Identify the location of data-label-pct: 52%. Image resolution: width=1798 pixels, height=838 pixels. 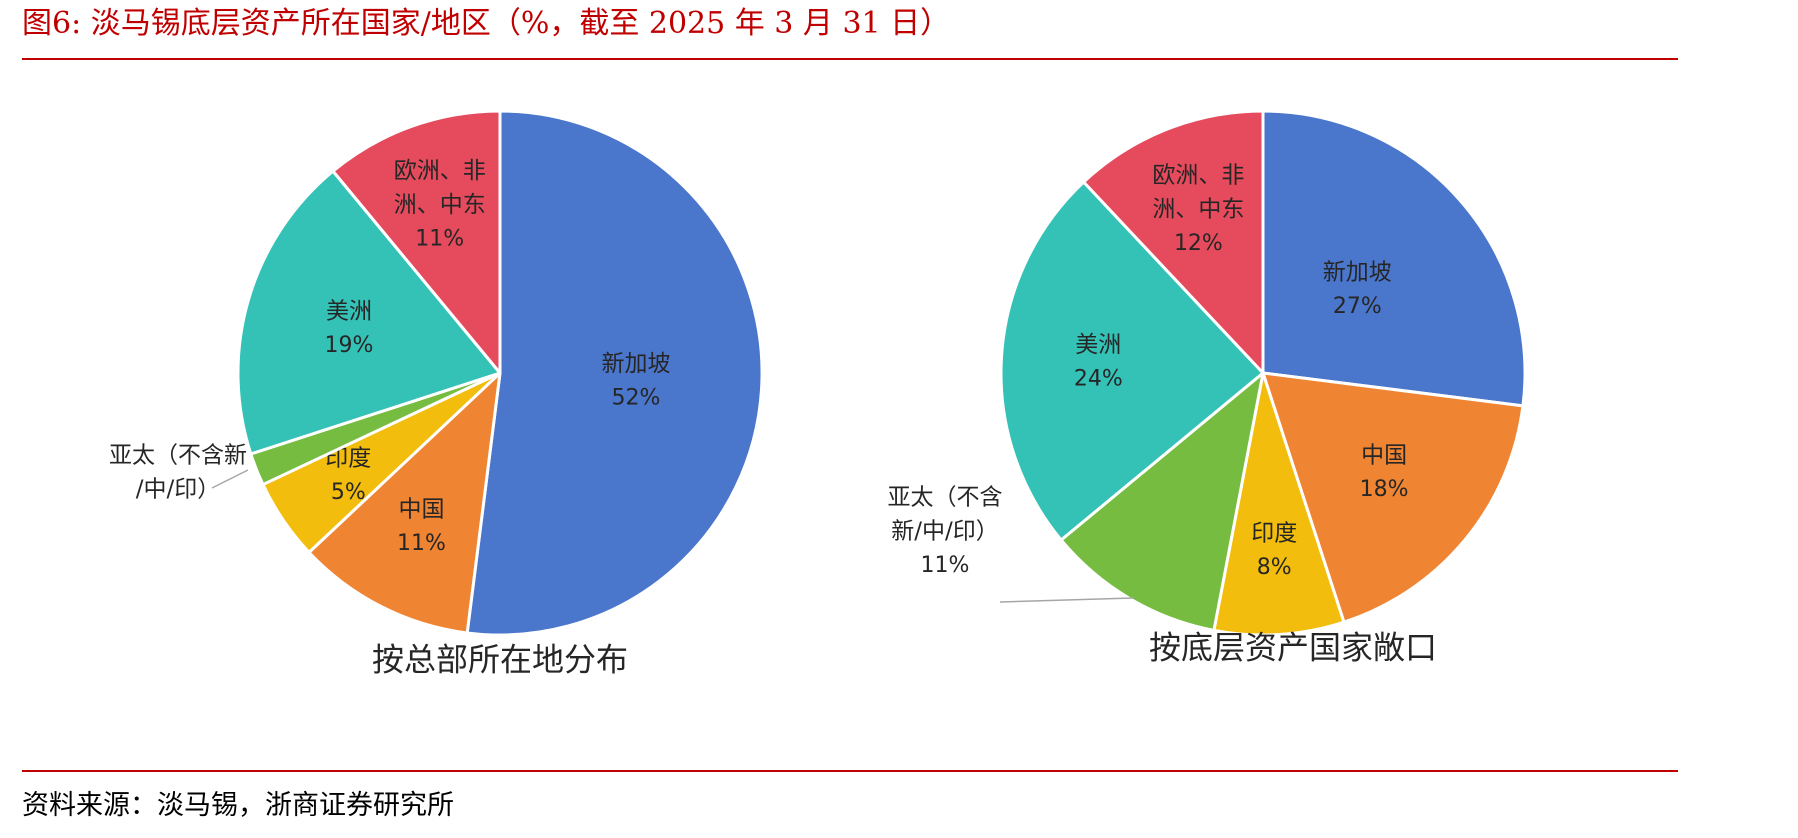
(636, 398).